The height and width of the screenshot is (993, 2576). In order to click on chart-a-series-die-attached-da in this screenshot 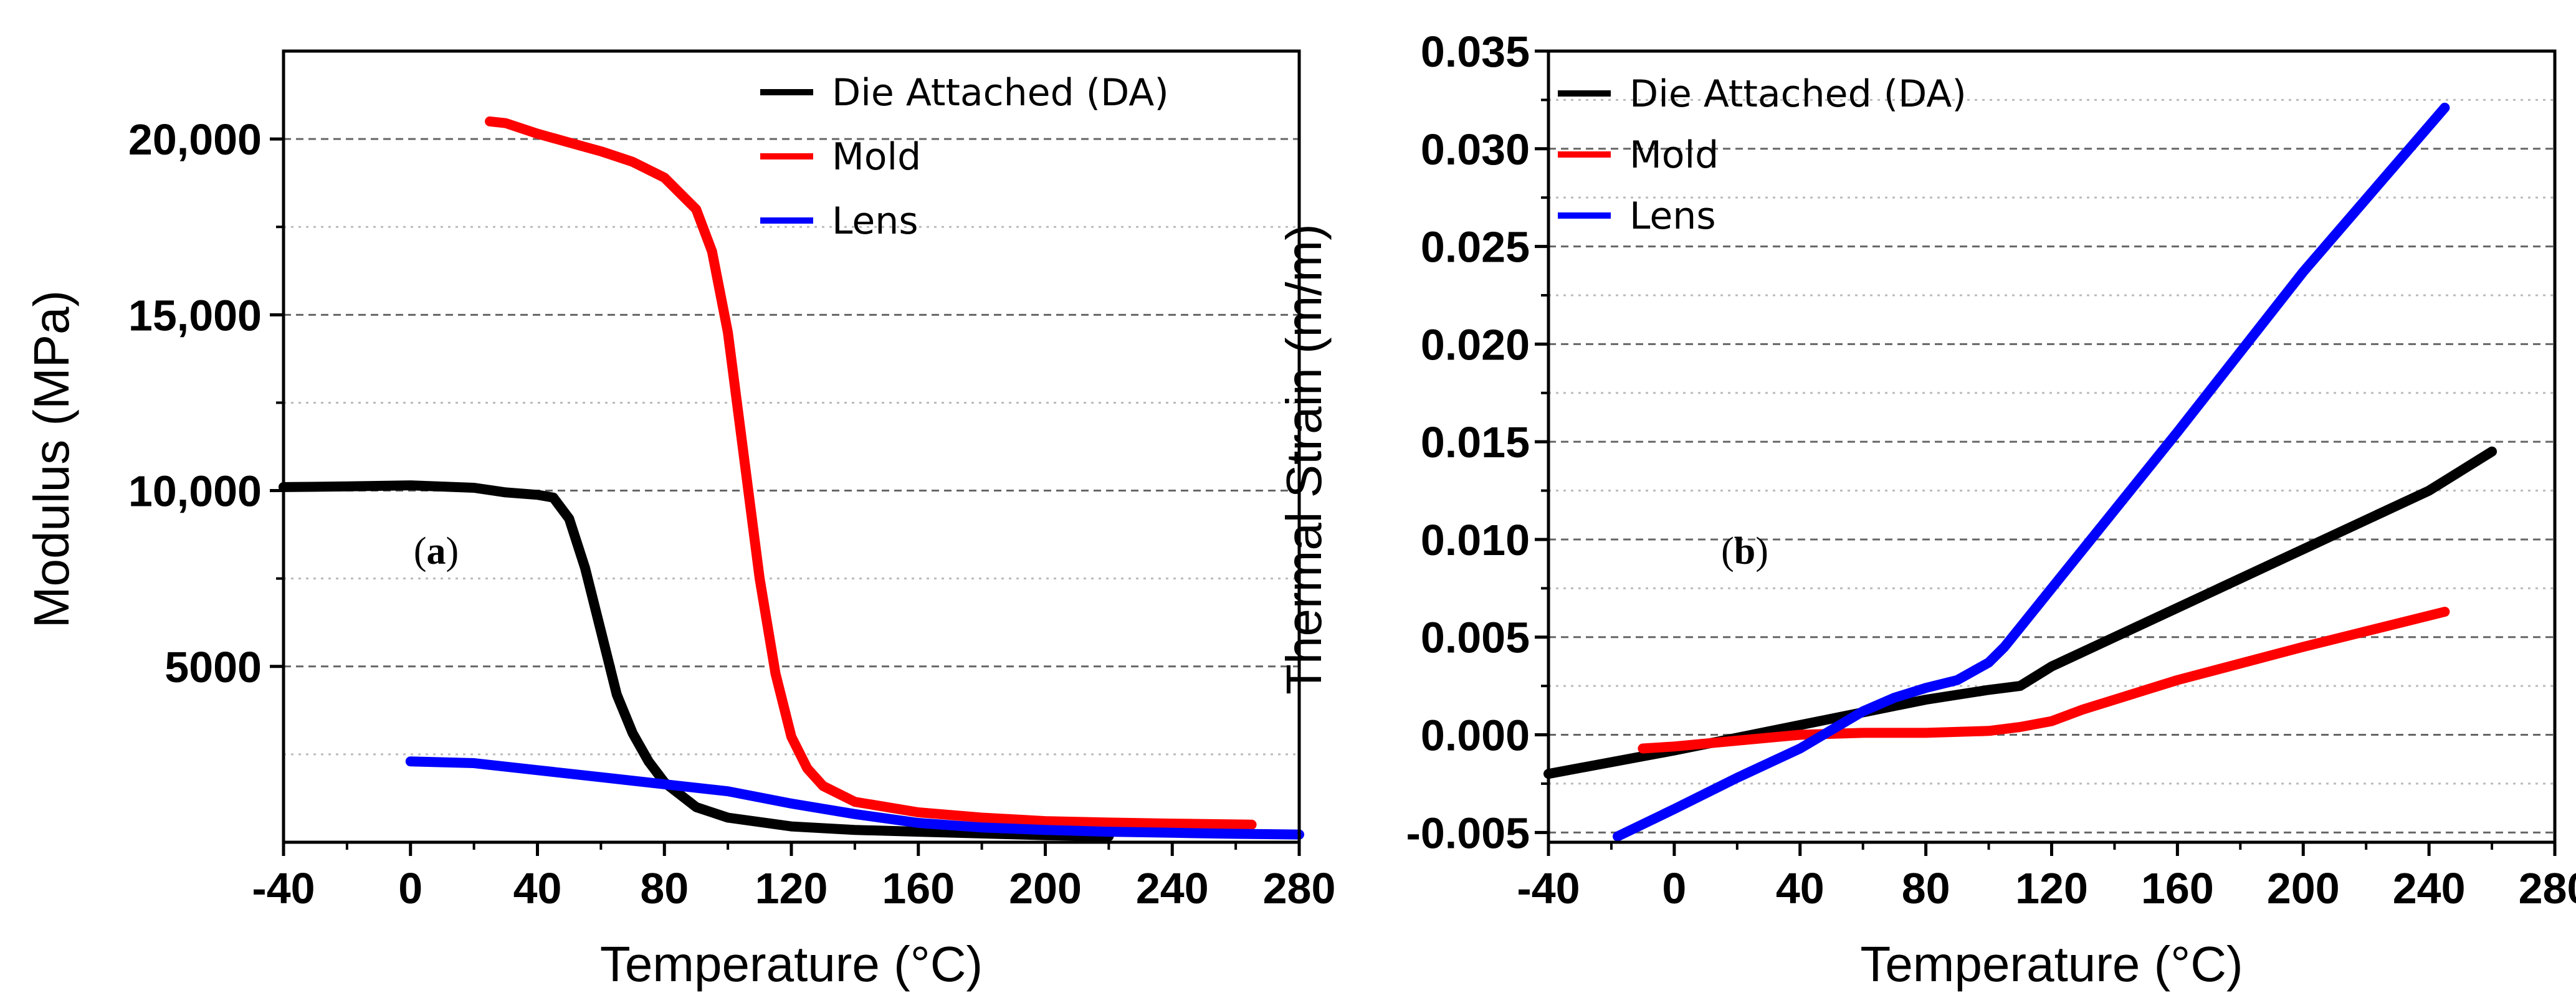, I will do `click(697, 661)`.